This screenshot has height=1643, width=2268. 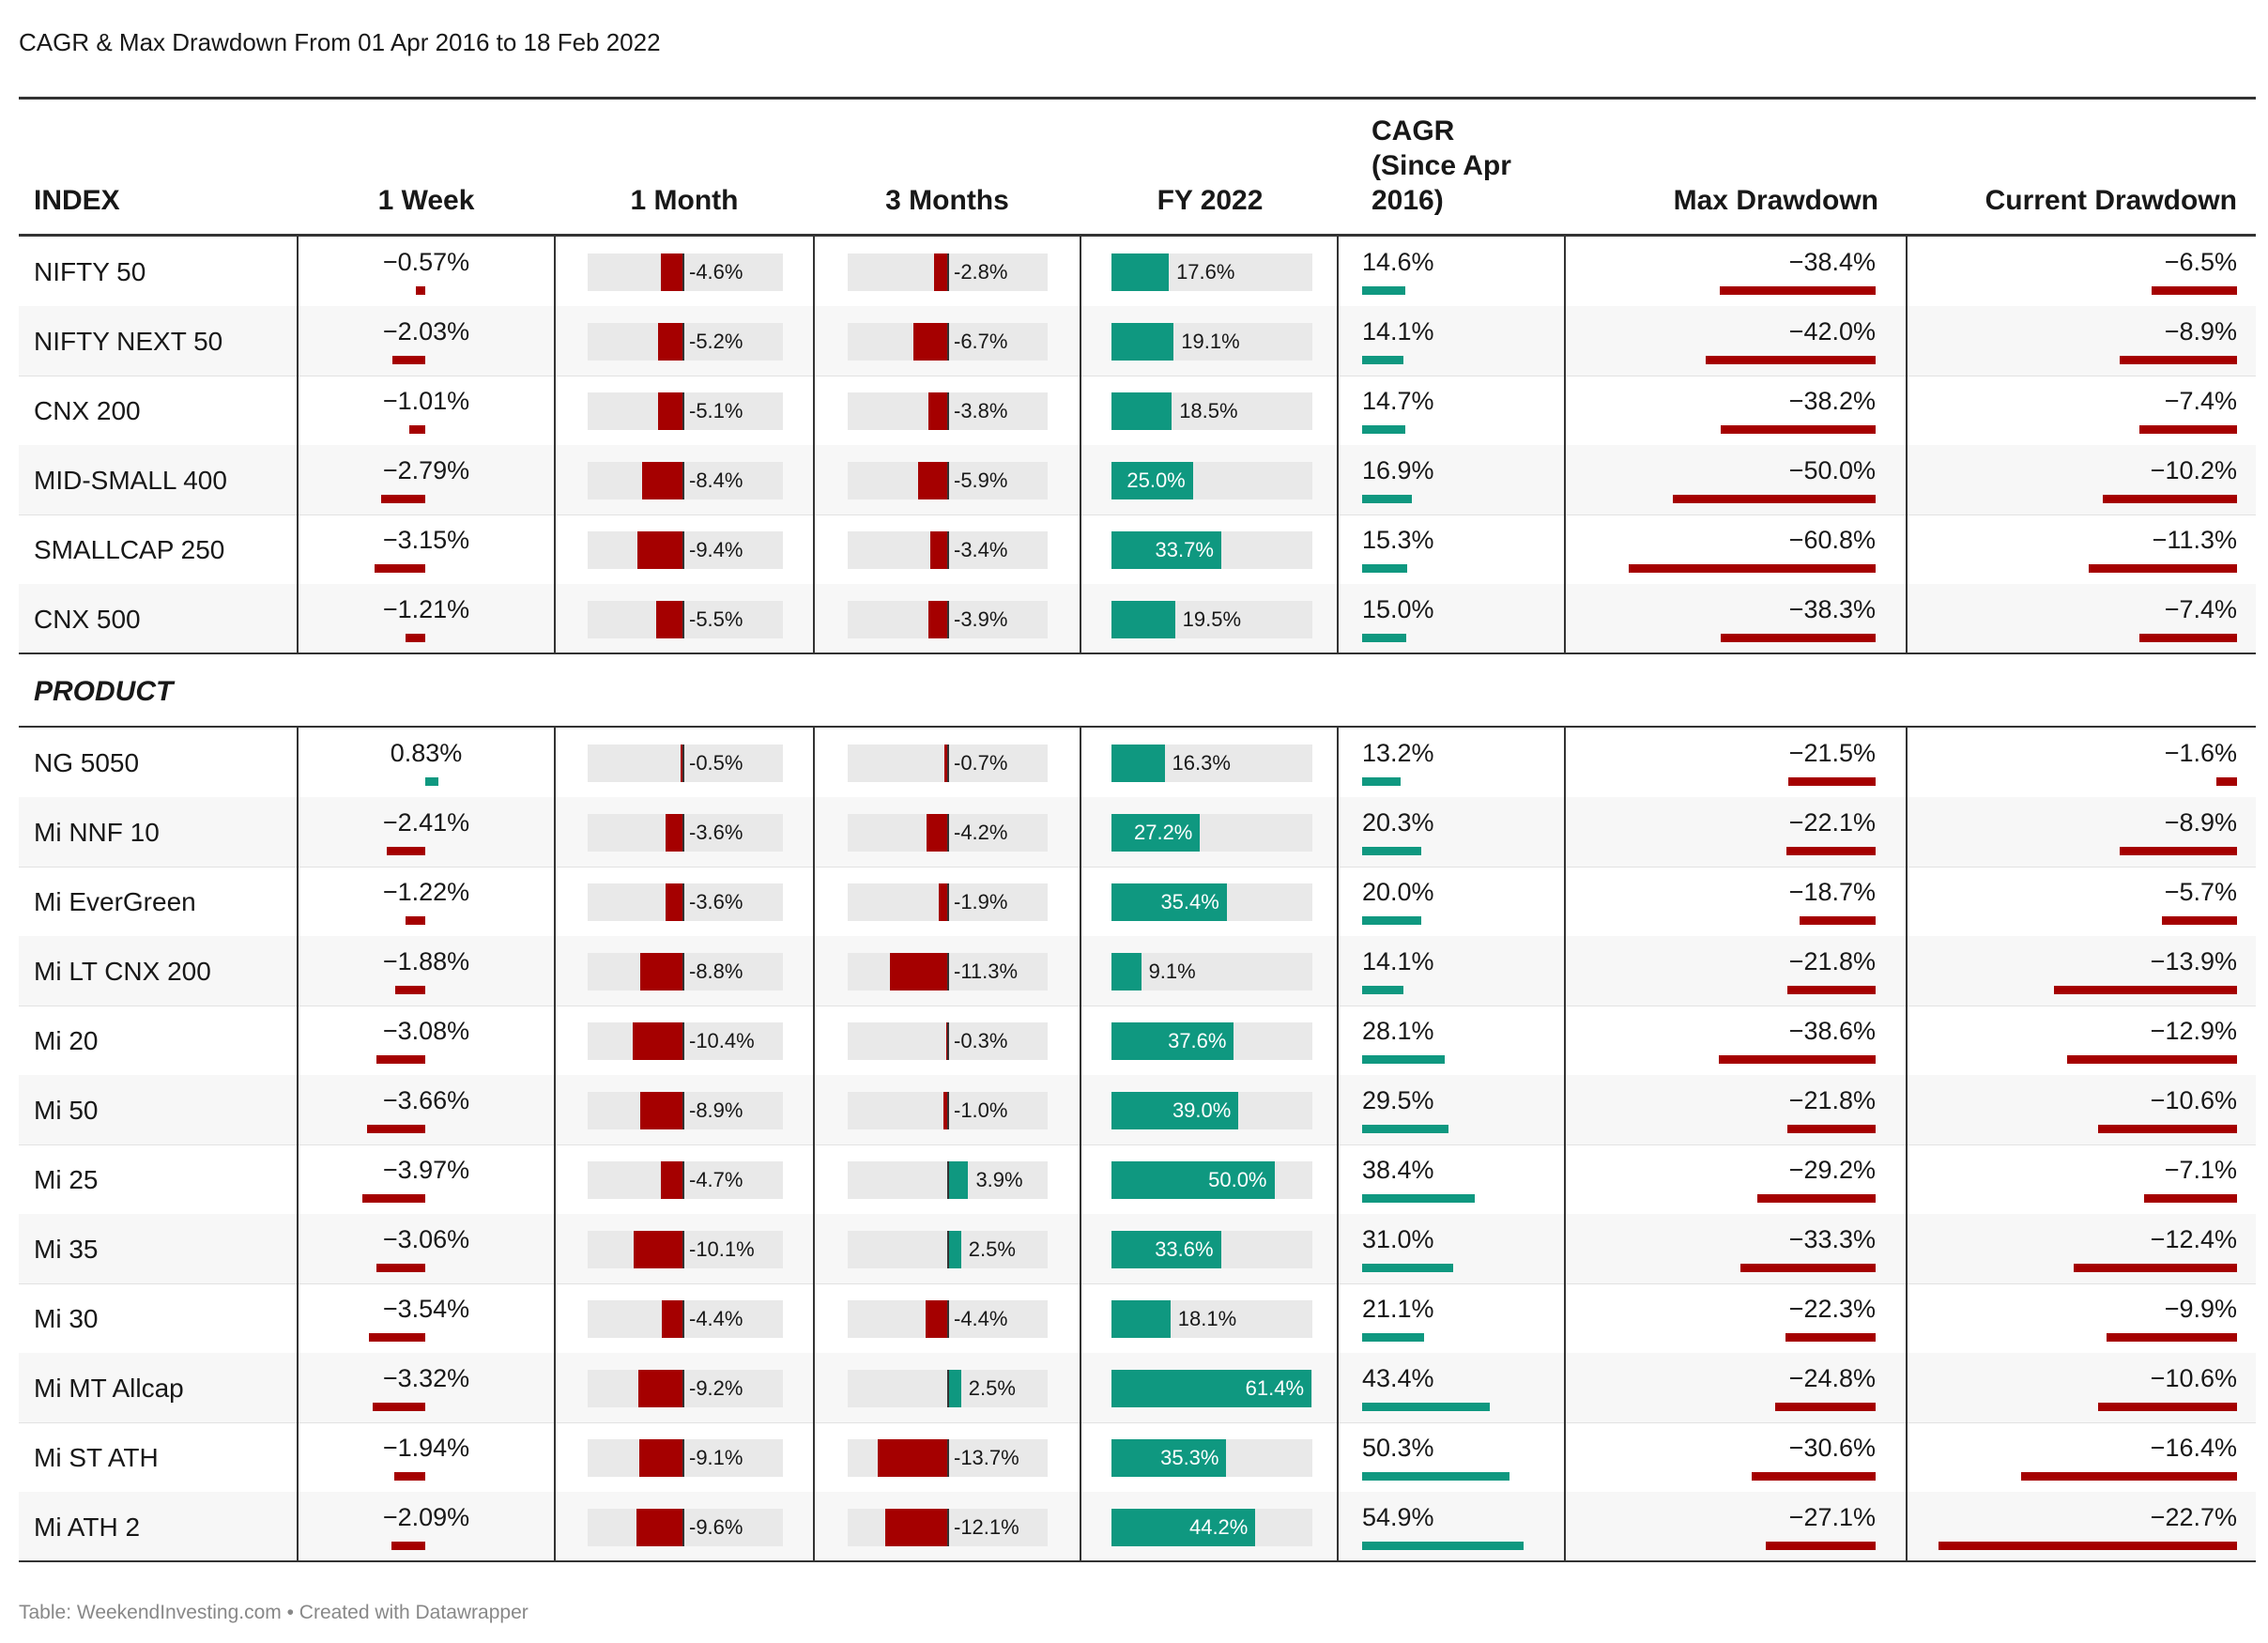 What do you see at coordinates (722, 1041) in the screenshot?
I see `month-value: -10.4%` at bounding box center [722, 1041].